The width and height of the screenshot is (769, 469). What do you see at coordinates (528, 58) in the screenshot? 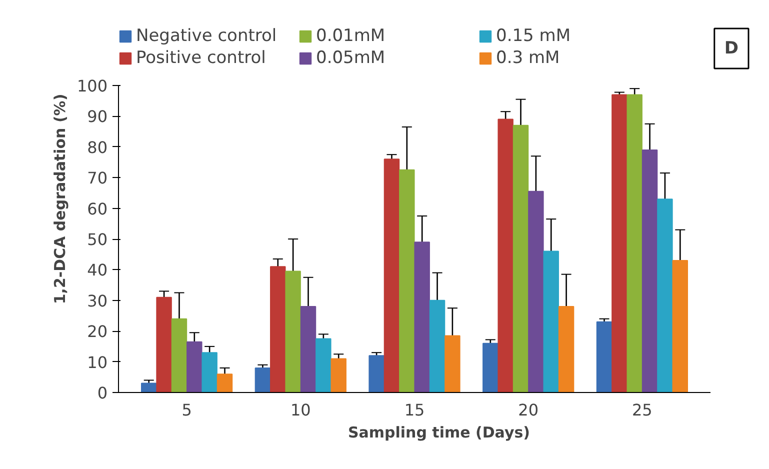
I see `legend-label: 0.3 mM` at bounding box center [528, 58].